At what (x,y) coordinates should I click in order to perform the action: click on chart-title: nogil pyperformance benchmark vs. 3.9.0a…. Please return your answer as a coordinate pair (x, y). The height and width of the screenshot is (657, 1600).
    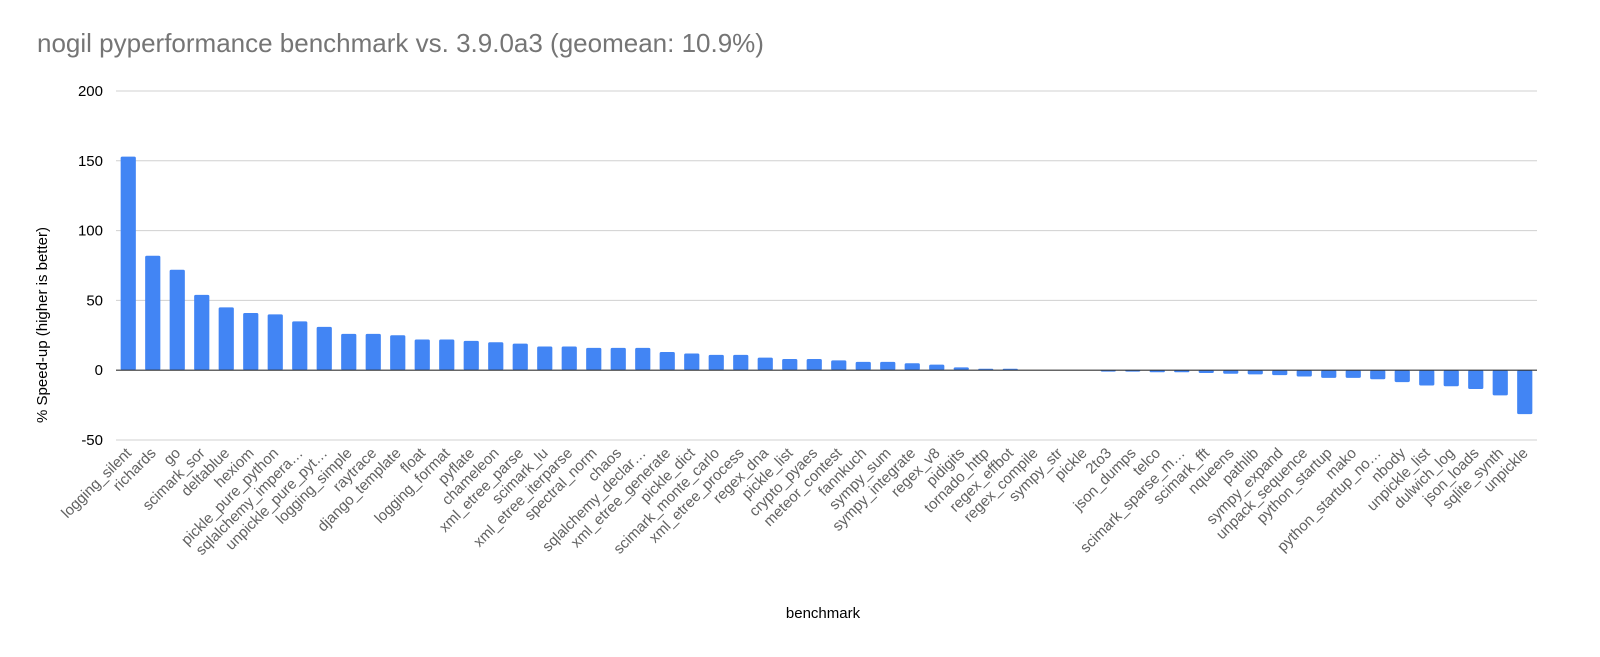
    Looking at the image, I should click on (400, 43).